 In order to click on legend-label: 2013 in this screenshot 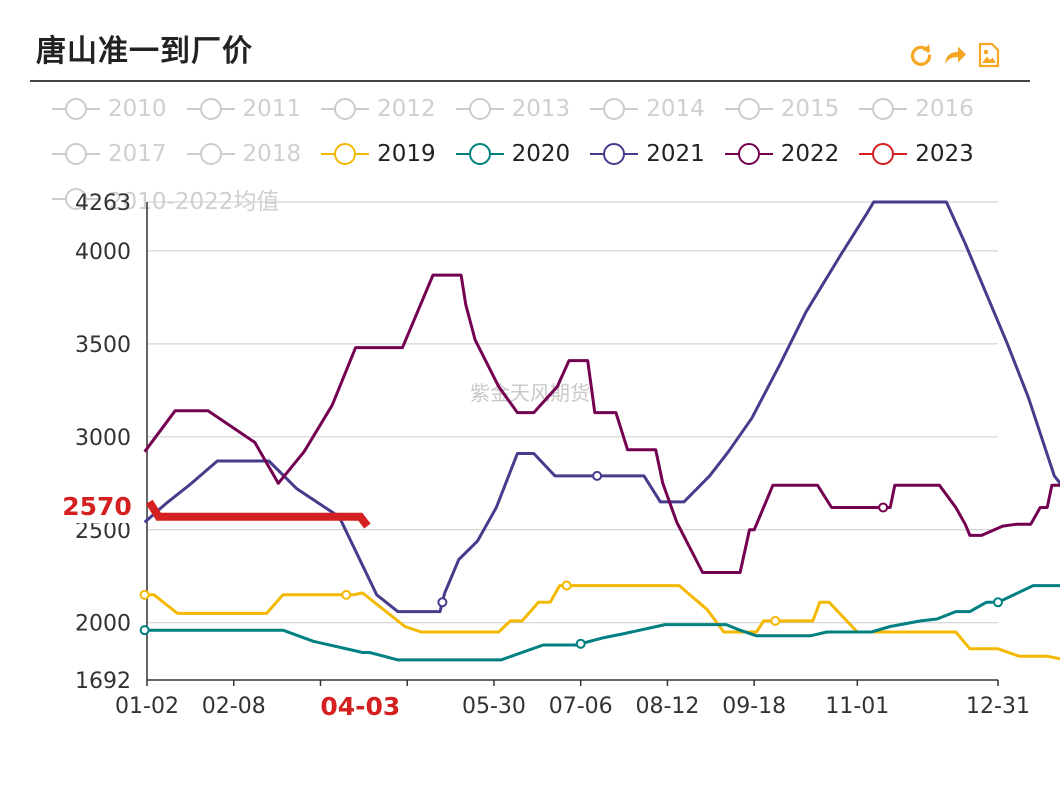, I will do `click(541, 108)`.